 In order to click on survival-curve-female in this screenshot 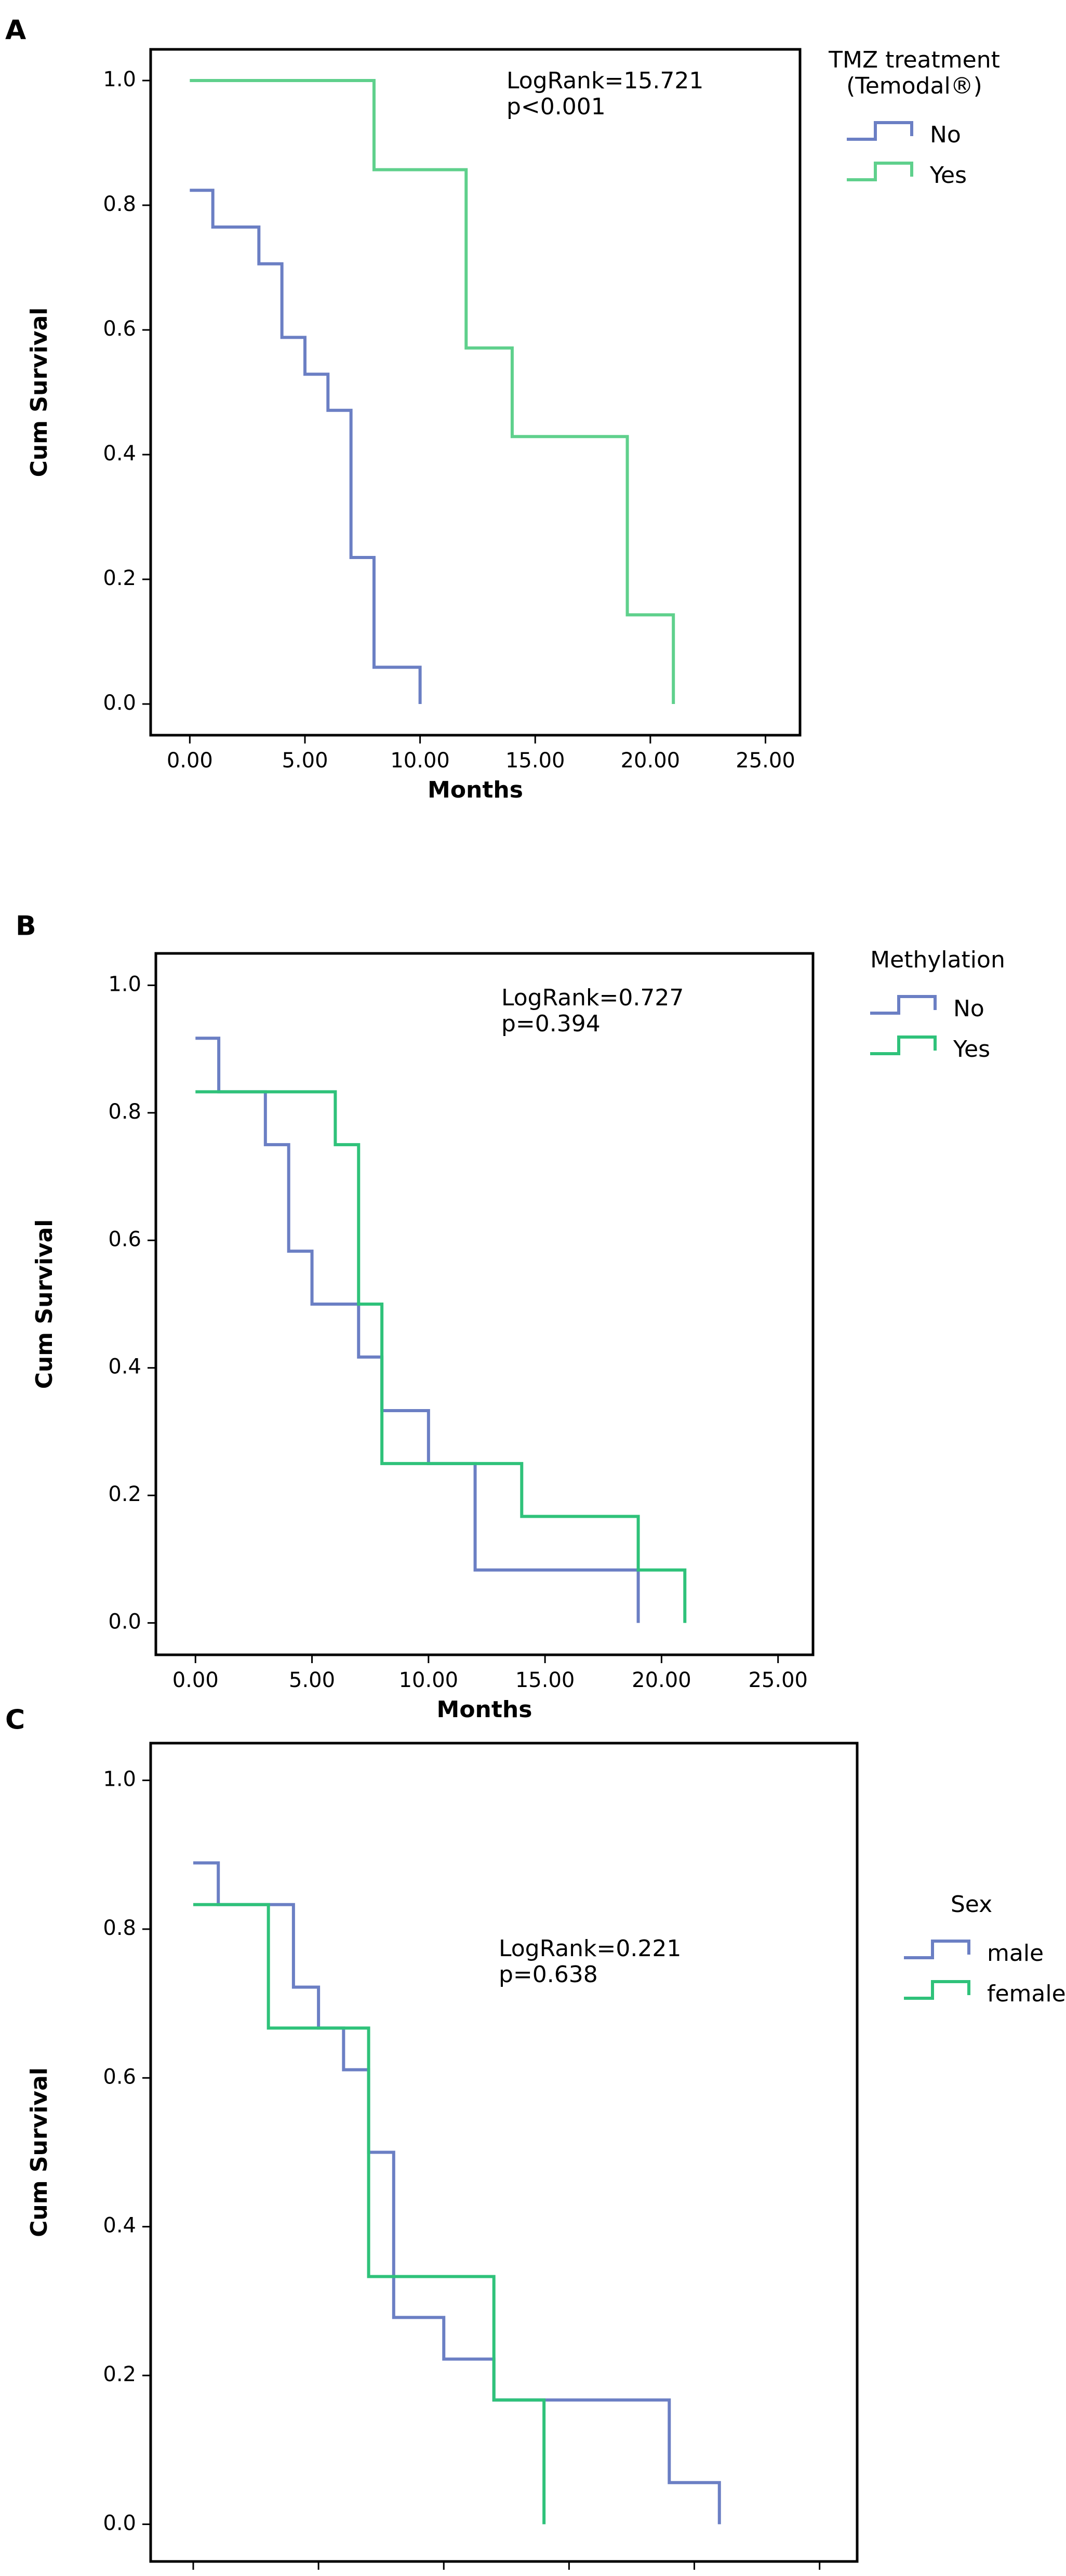, I will do `click(369, 2214)`.